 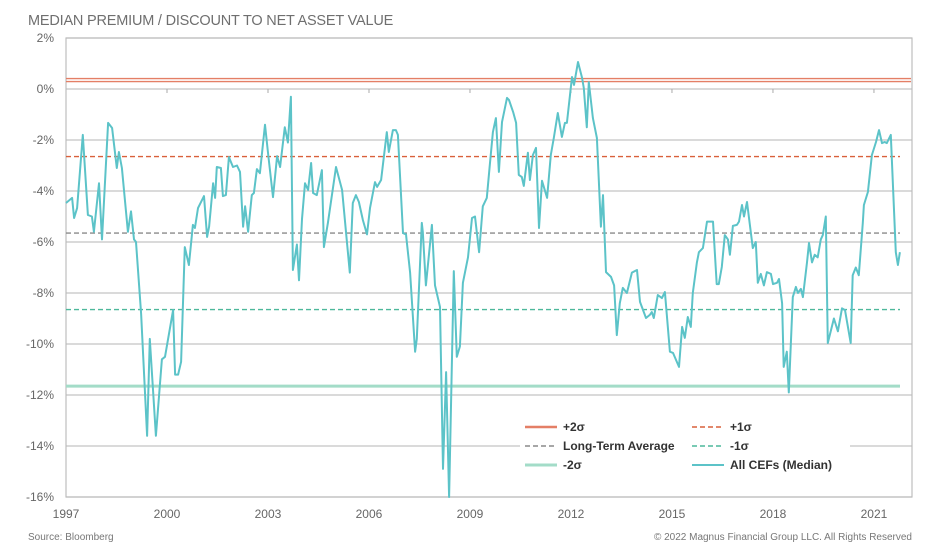 What do you see at coordinates (44, 293) in the screenshot?
I see `y-tick-label: -8%` at bounding box center [44, 293].